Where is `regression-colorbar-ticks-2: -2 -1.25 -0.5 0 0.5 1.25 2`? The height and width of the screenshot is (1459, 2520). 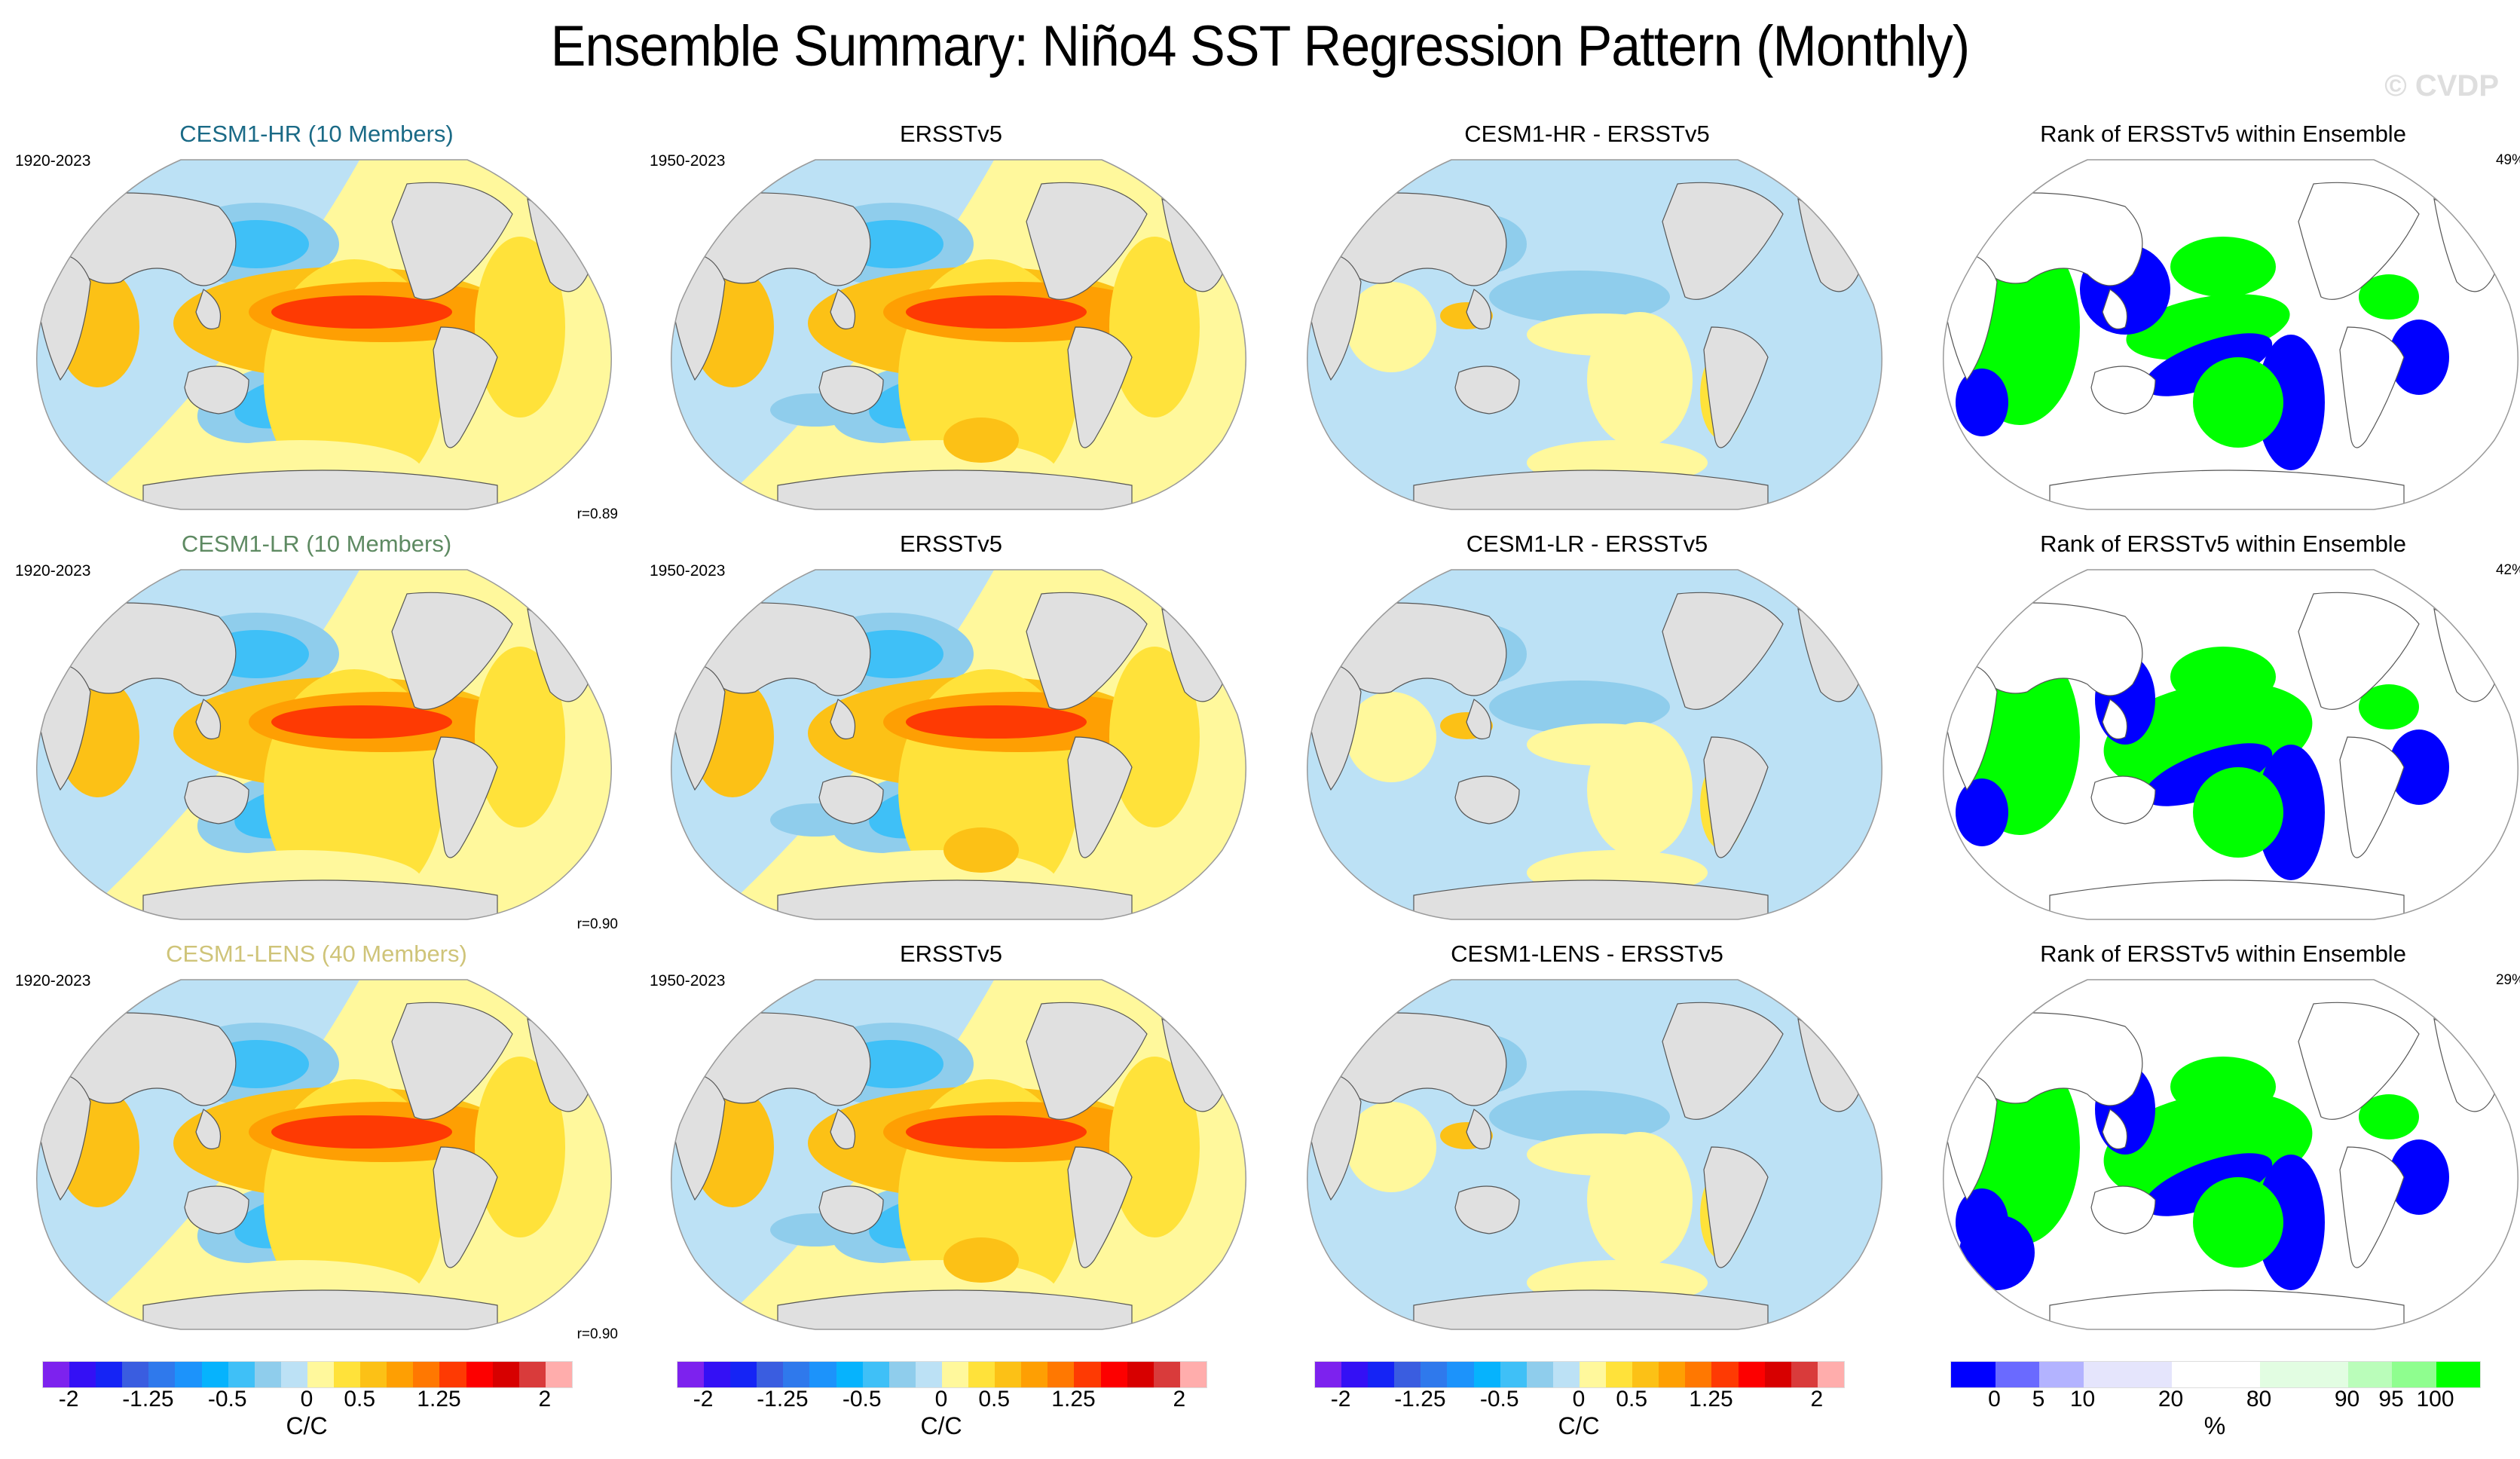
regression-colorbar-ticks-2: -2 -1.25 -0.5 0 0.5 1.25 2 is located at coordinates (941, 1402).